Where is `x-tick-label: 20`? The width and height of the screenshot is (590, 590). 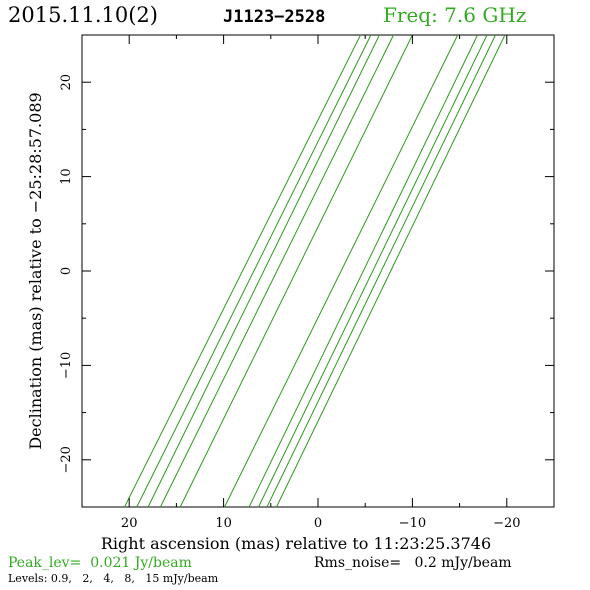 x-tick-label: 20 is located at coordinates (129, 523).